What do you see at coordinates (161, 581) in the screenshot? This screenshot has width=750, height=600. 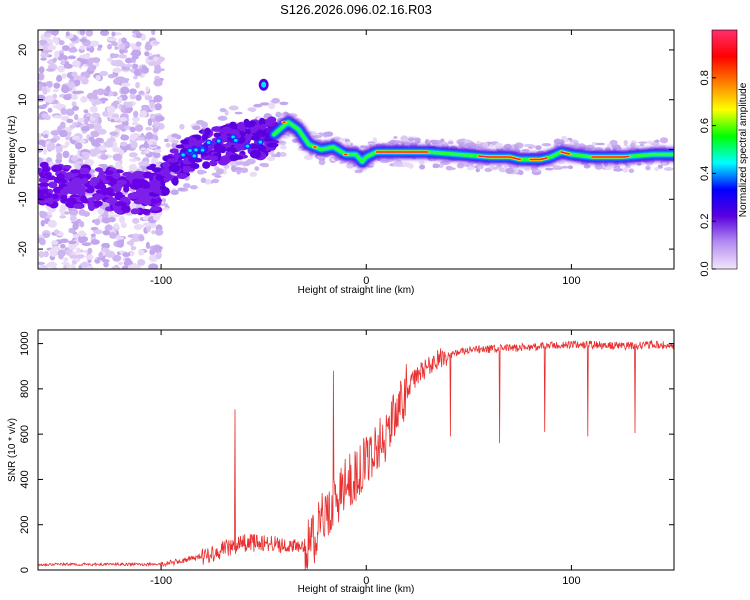 I see `x-tick-label: -100` at bounding box center [161, 581].